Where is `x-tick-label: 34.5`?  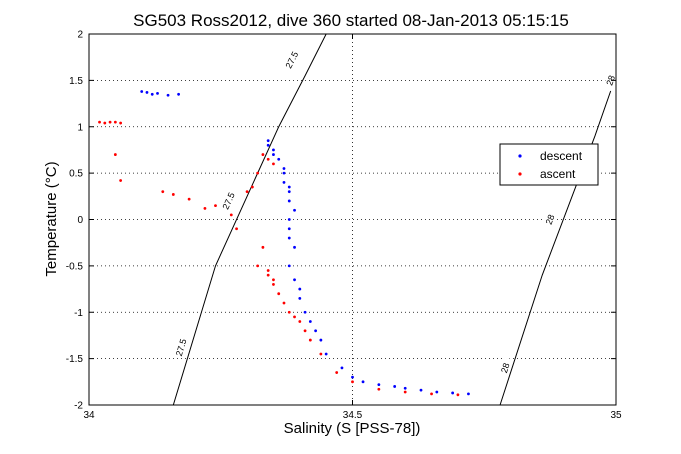
x-tick-label: 34.5 is located at coordinates (353, 415).